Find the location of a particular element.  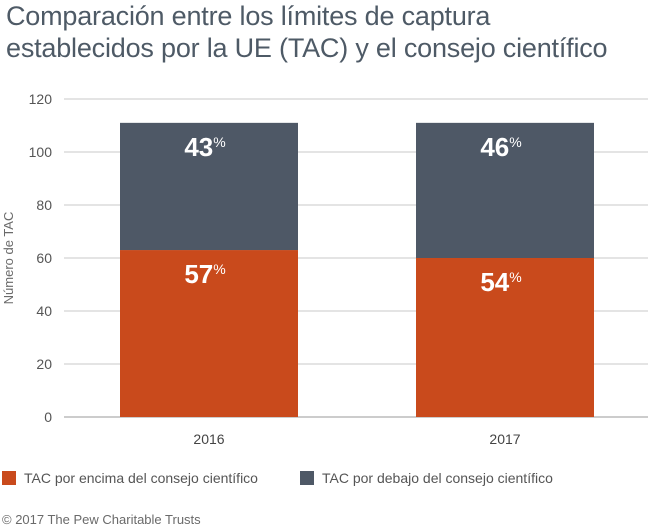

bar-data-label: 54% is located at coordinates (500, 282).